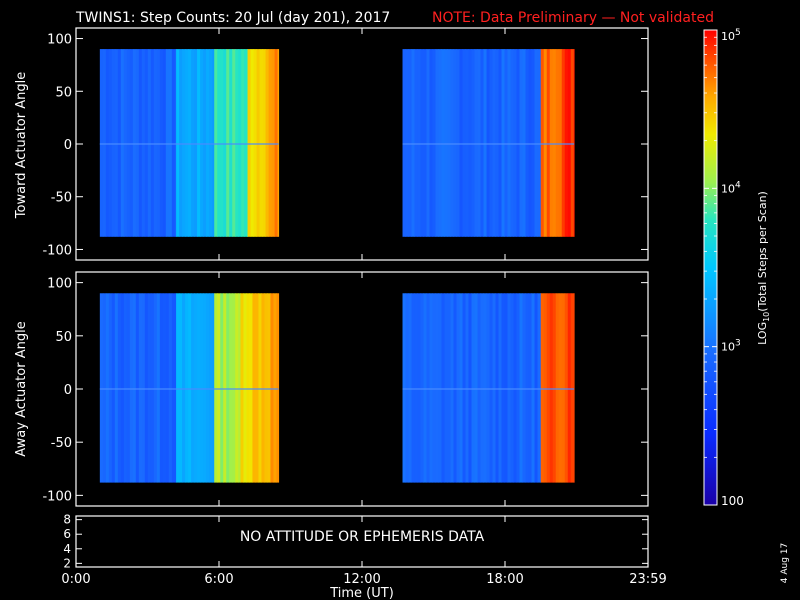 The image size is (800, 600). I want to click on colorbar-tick-label: 100, so click(732, 501).